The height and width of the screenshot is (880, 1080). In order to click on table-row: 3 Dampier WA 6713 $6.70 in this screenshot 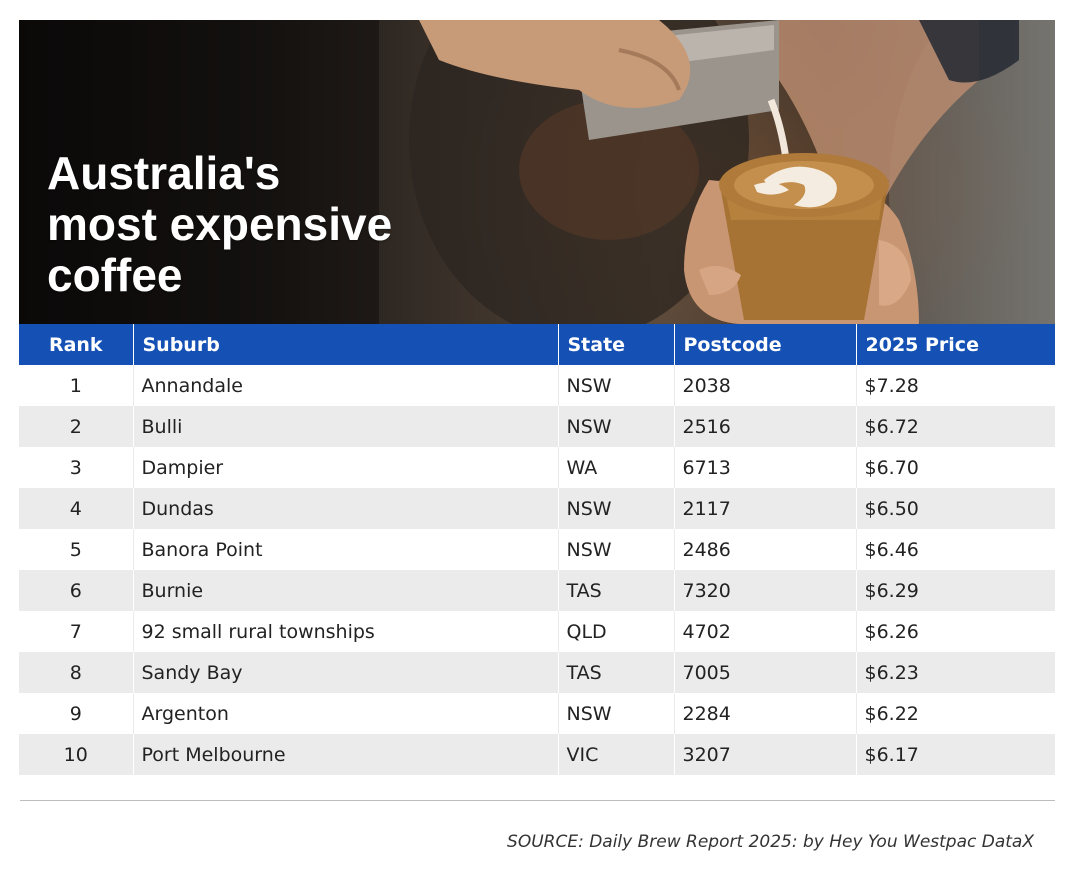, I will do `click(537, 467)`.